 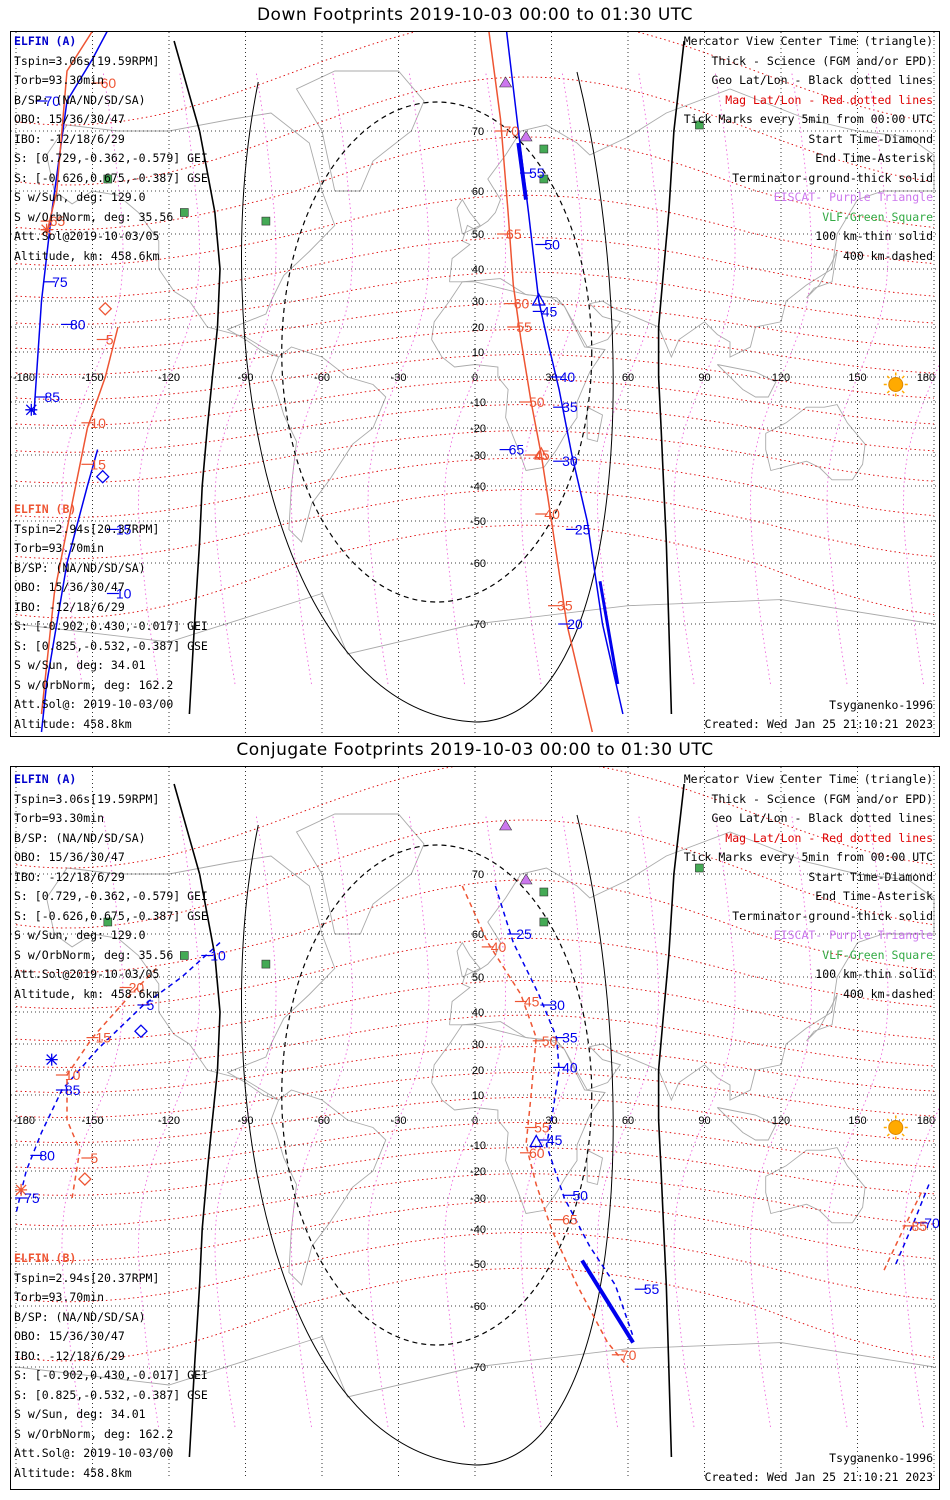 I want to click on elfin-b-line: S w/Sun, deg: 34.01, so click(x=80, y=665).